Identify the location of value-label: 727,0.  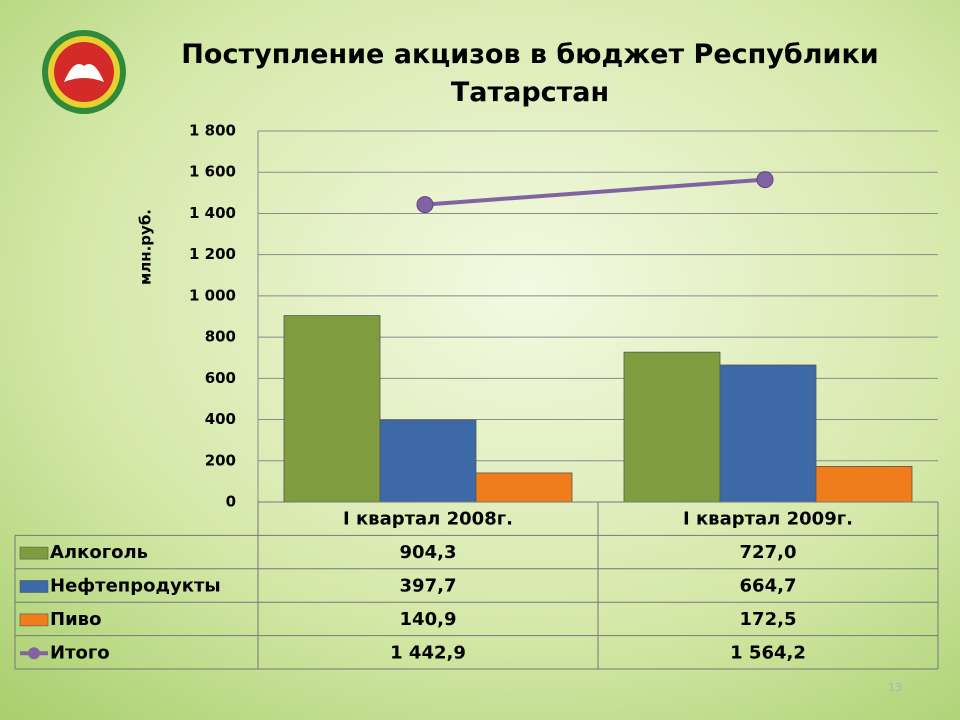
(768, 552).